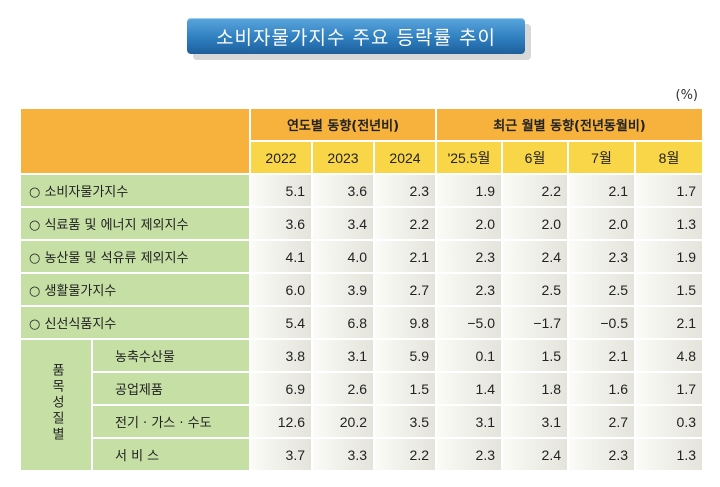 Image resolution: width=720 pixels, height=487 pixels. Describe the element at coordinates (135, 223) in the screenshot. I see `row-label: ○ 식료품 및 에너지 제외지수` at that location.